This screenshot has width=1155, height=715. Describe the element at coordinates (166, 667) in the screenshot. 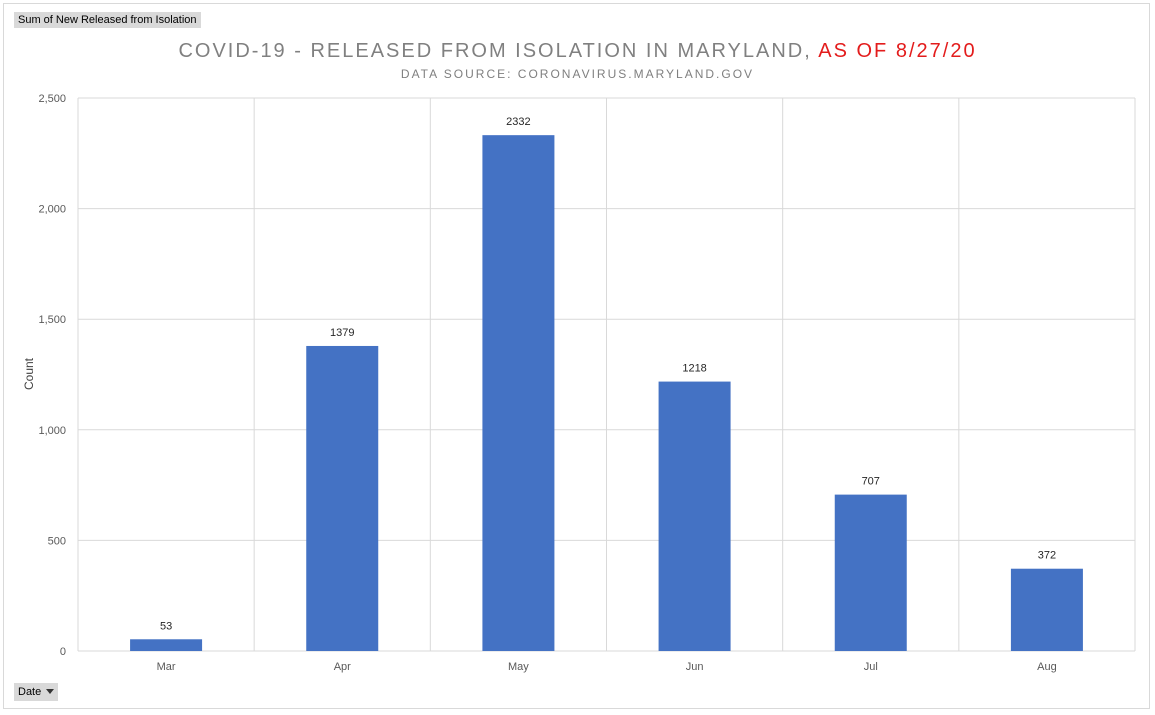

I see `x-tick-label: Mar` at that location.